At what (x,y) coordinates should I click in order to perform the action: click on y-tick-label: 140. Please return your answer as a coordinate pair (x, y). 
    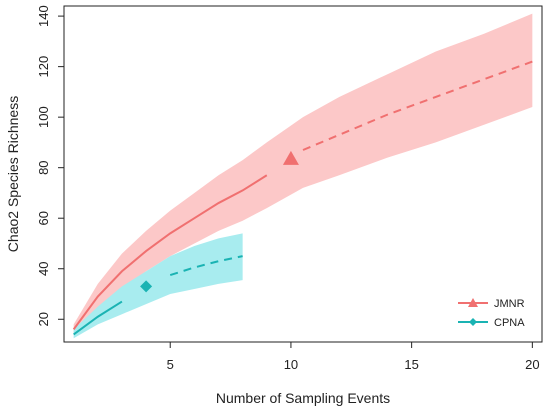
    Looking at the image, I should click on (43, 16).